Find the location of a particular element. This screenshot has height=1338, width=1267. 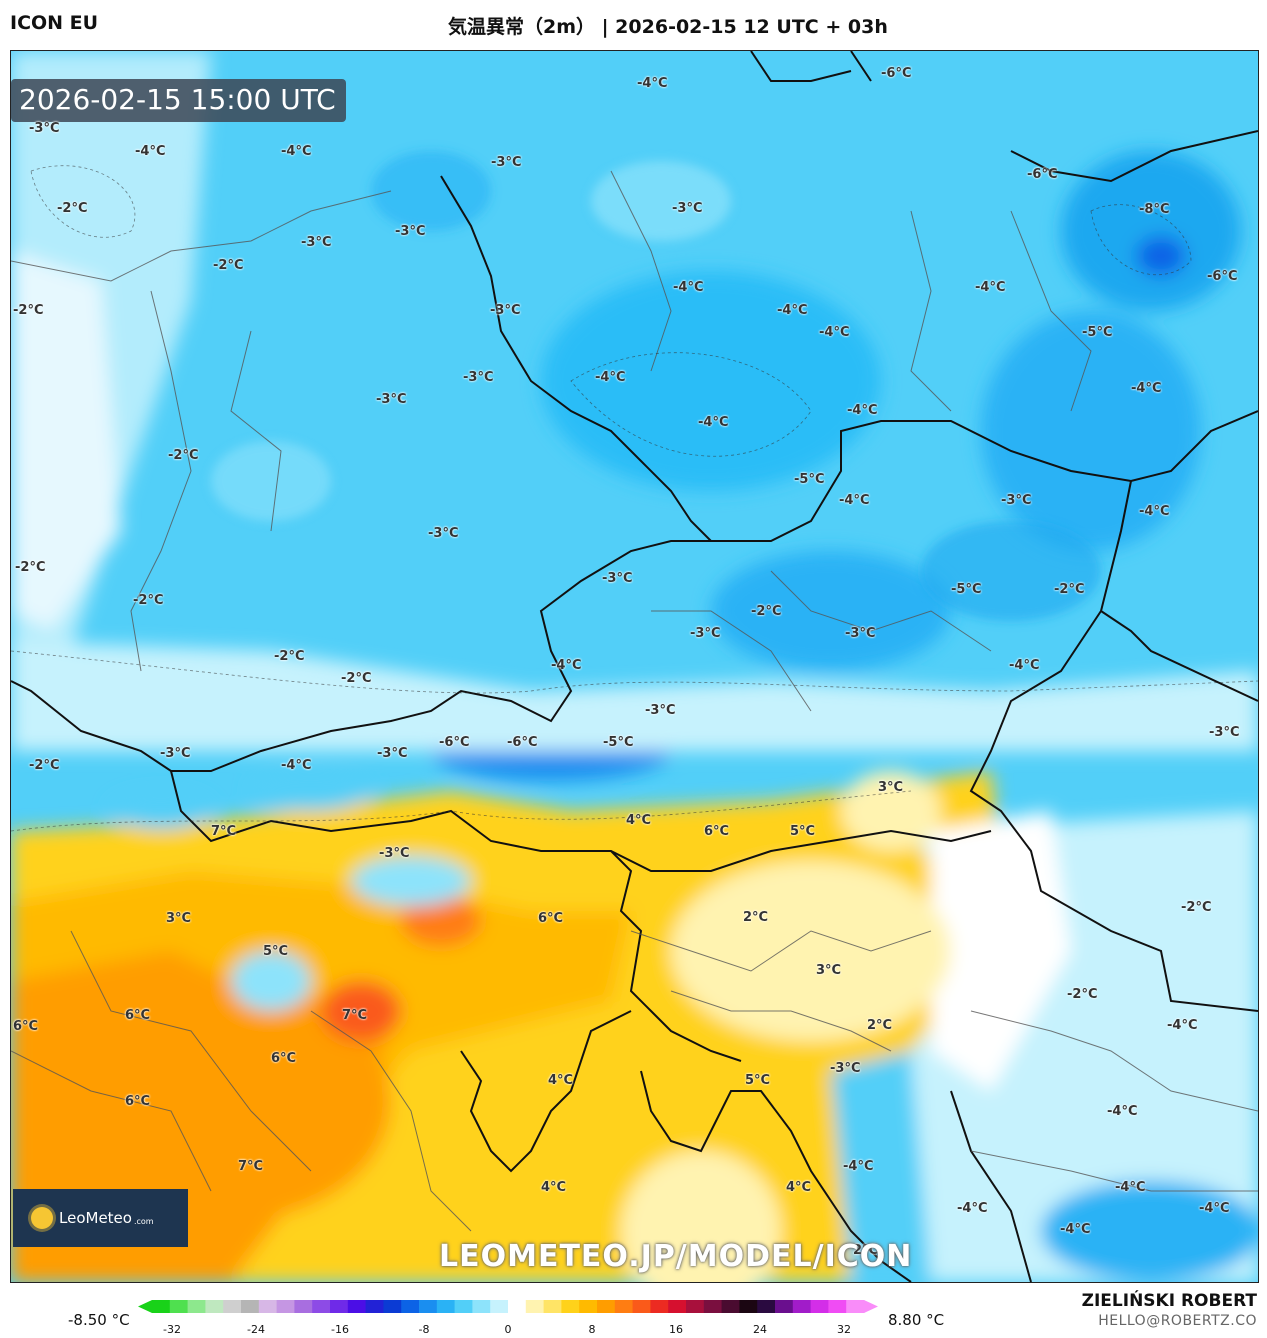

author-email: HELLO@ROBERTZ.CO is located at coordinates (1177, 1321).